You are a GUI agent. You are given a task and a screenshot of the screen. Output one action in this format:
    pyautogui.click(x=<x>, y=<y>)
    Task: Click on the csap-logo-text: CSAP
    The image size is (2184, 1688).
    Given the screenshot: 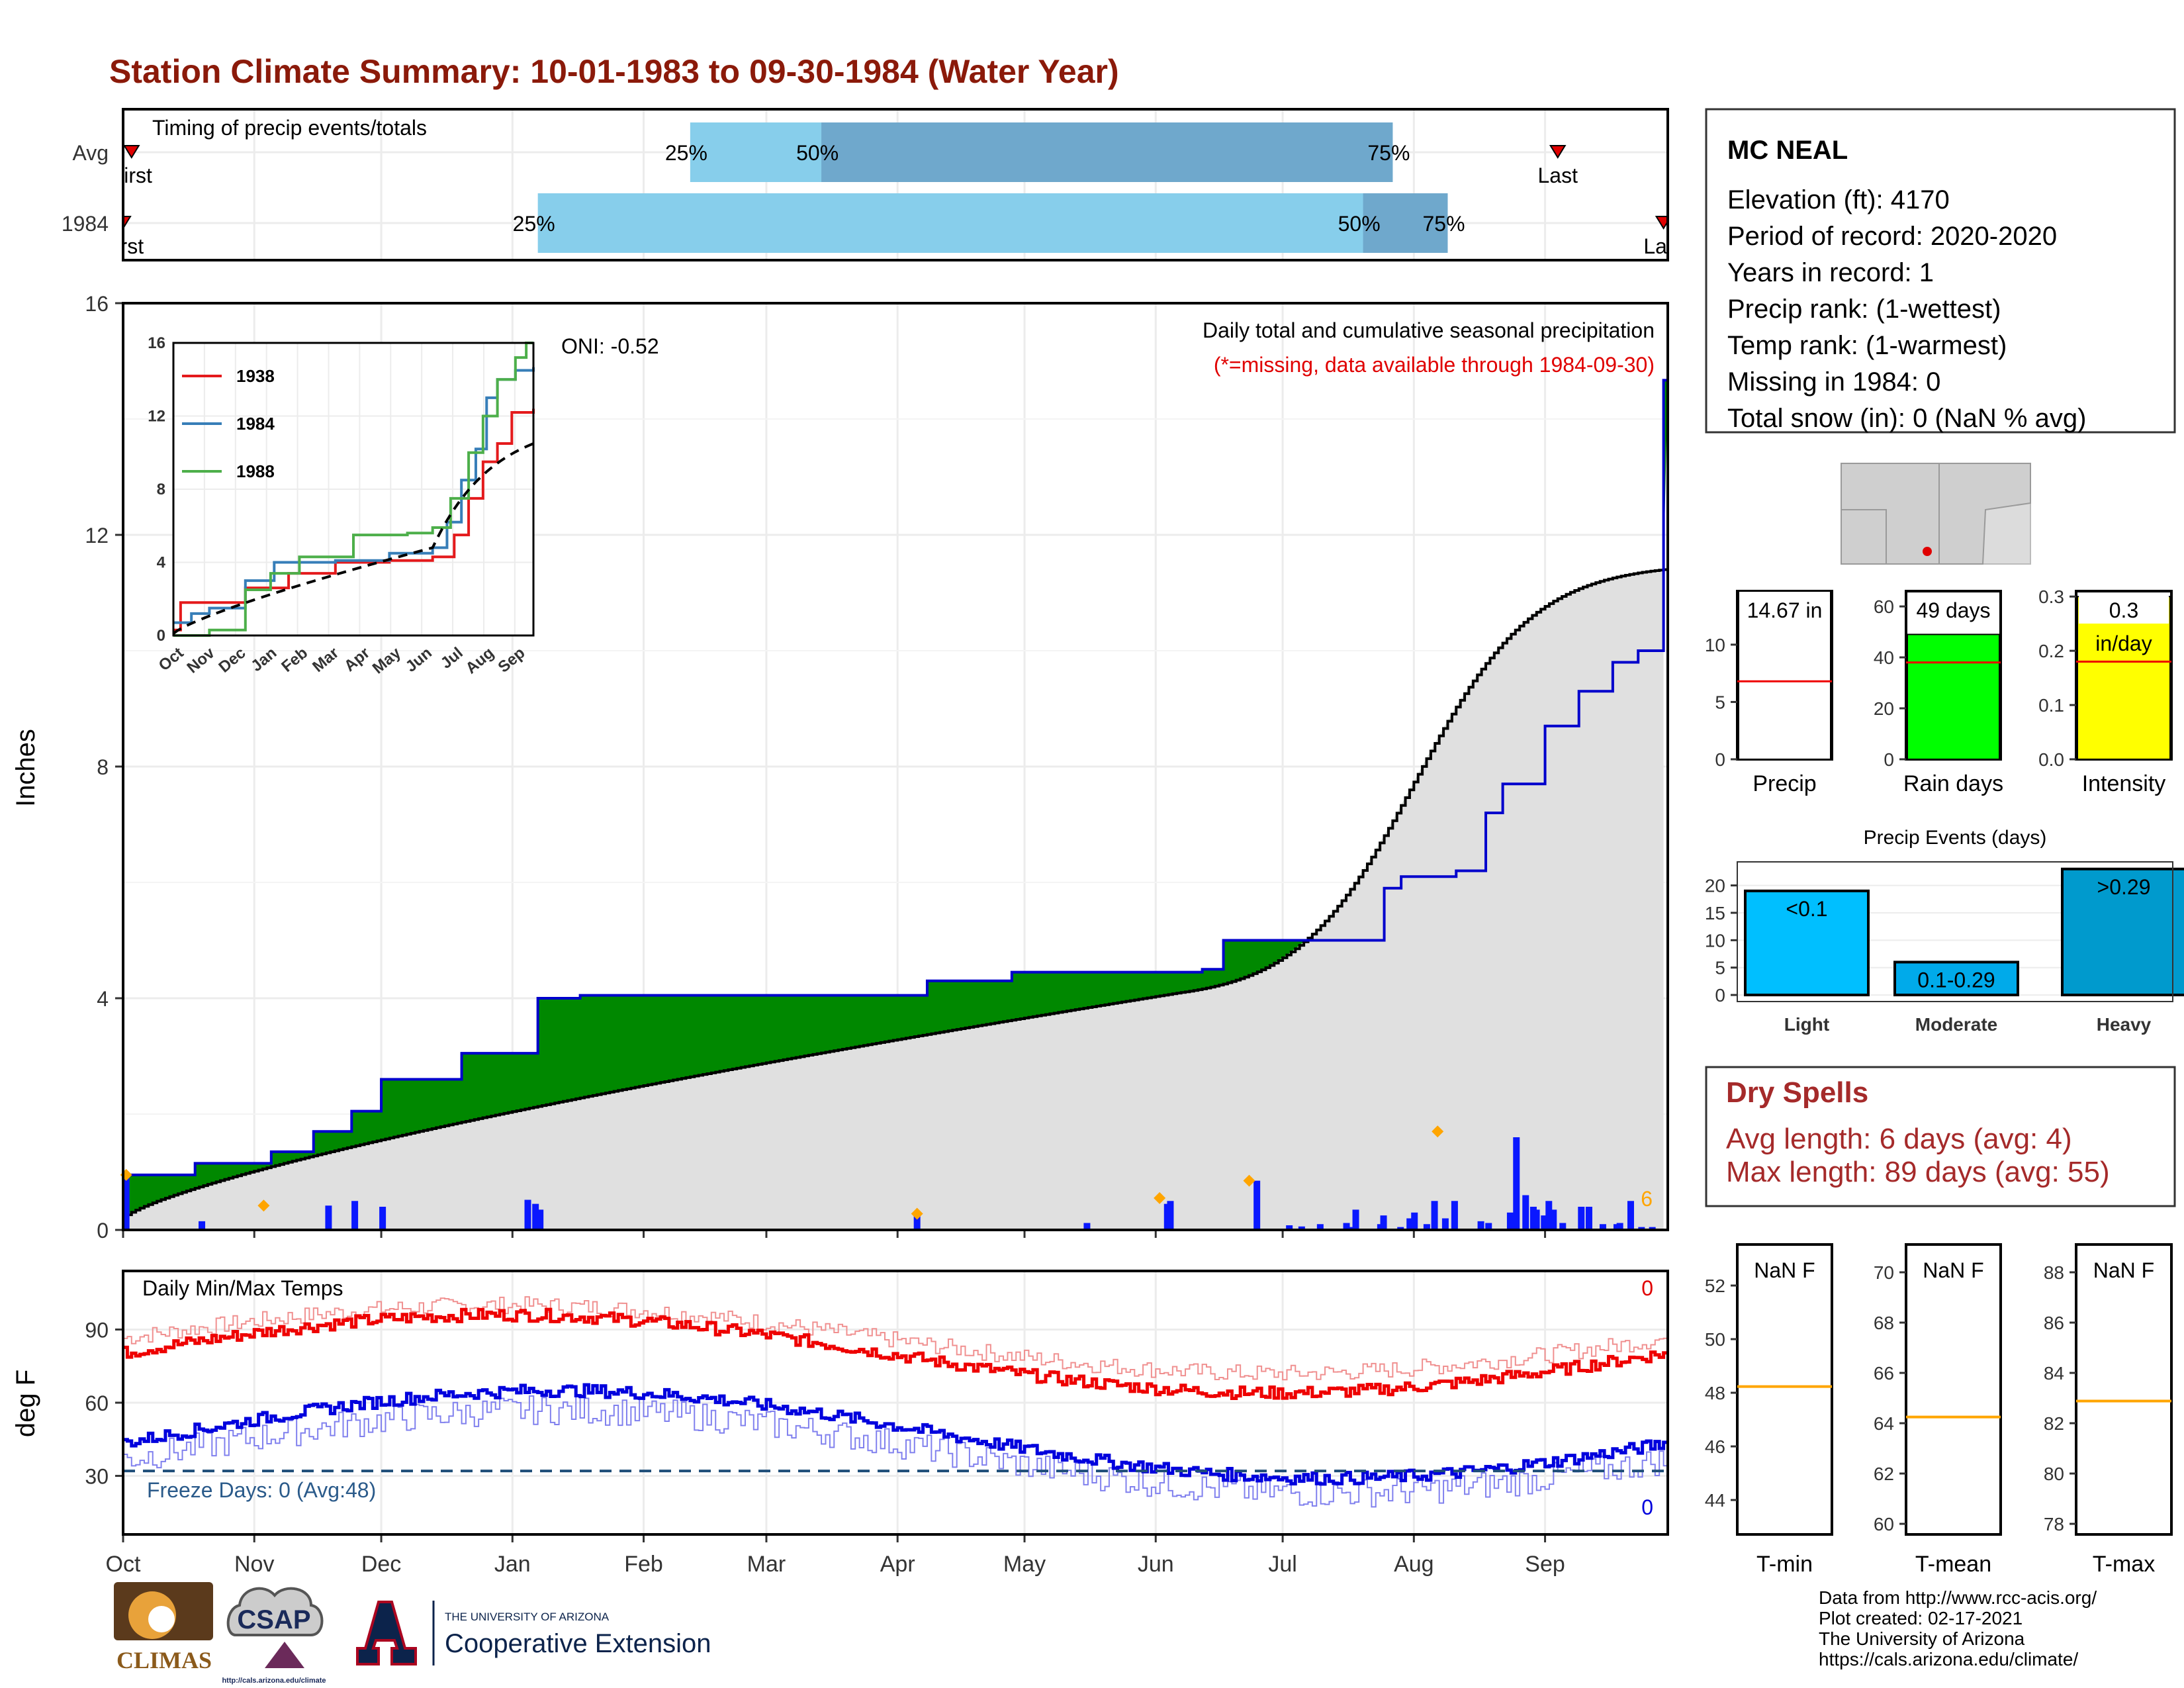 What is the action you would take?
    pyautogui.click(x=273, y=1619)
    